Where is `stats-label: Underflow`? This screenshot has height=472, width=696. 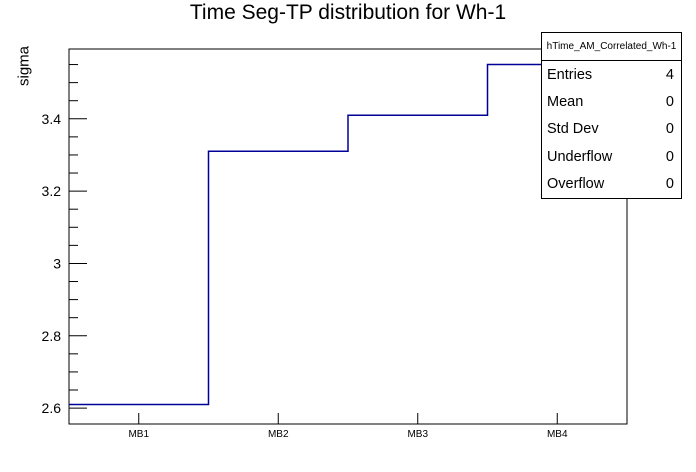 stats-label: Underflow is located at coordinates (580, 156).